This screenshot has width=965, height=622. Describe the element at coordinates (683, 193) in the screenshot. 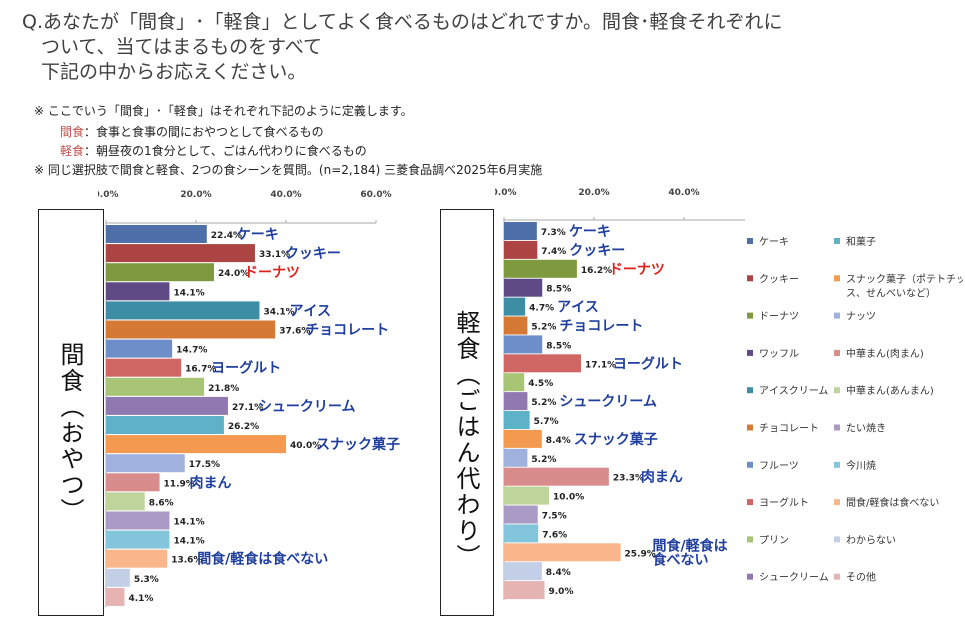

I see `x-tick-label: 40.0%` at that location.